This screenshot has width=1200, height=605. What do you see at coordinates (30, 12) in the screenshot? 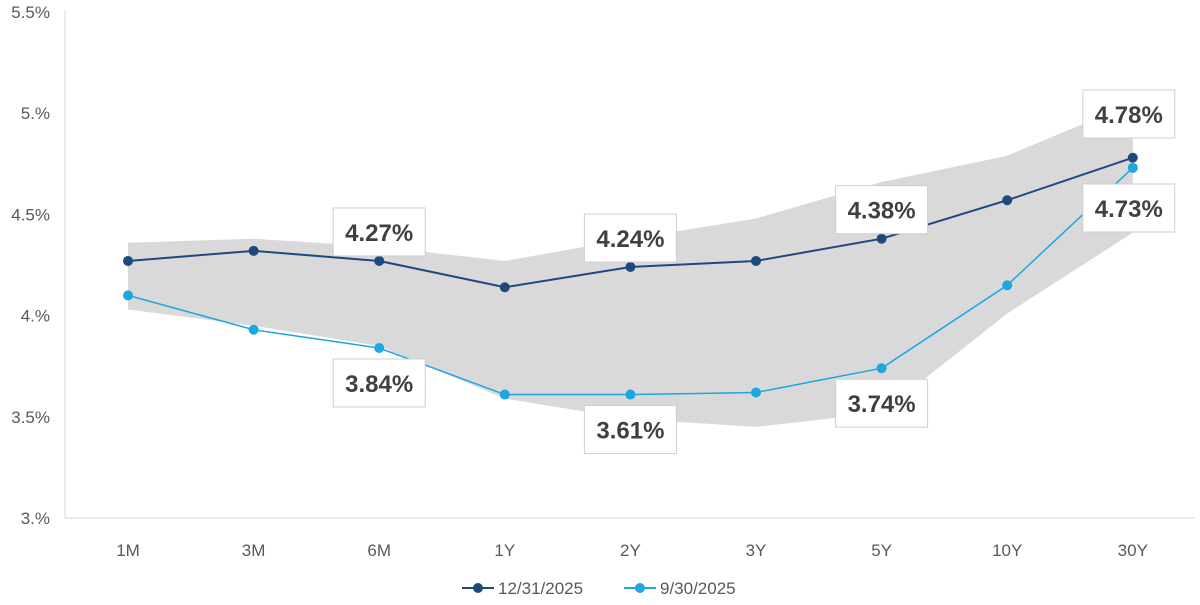
I see `y-tick-label: 5.5%` at bounding box center [30, 12].